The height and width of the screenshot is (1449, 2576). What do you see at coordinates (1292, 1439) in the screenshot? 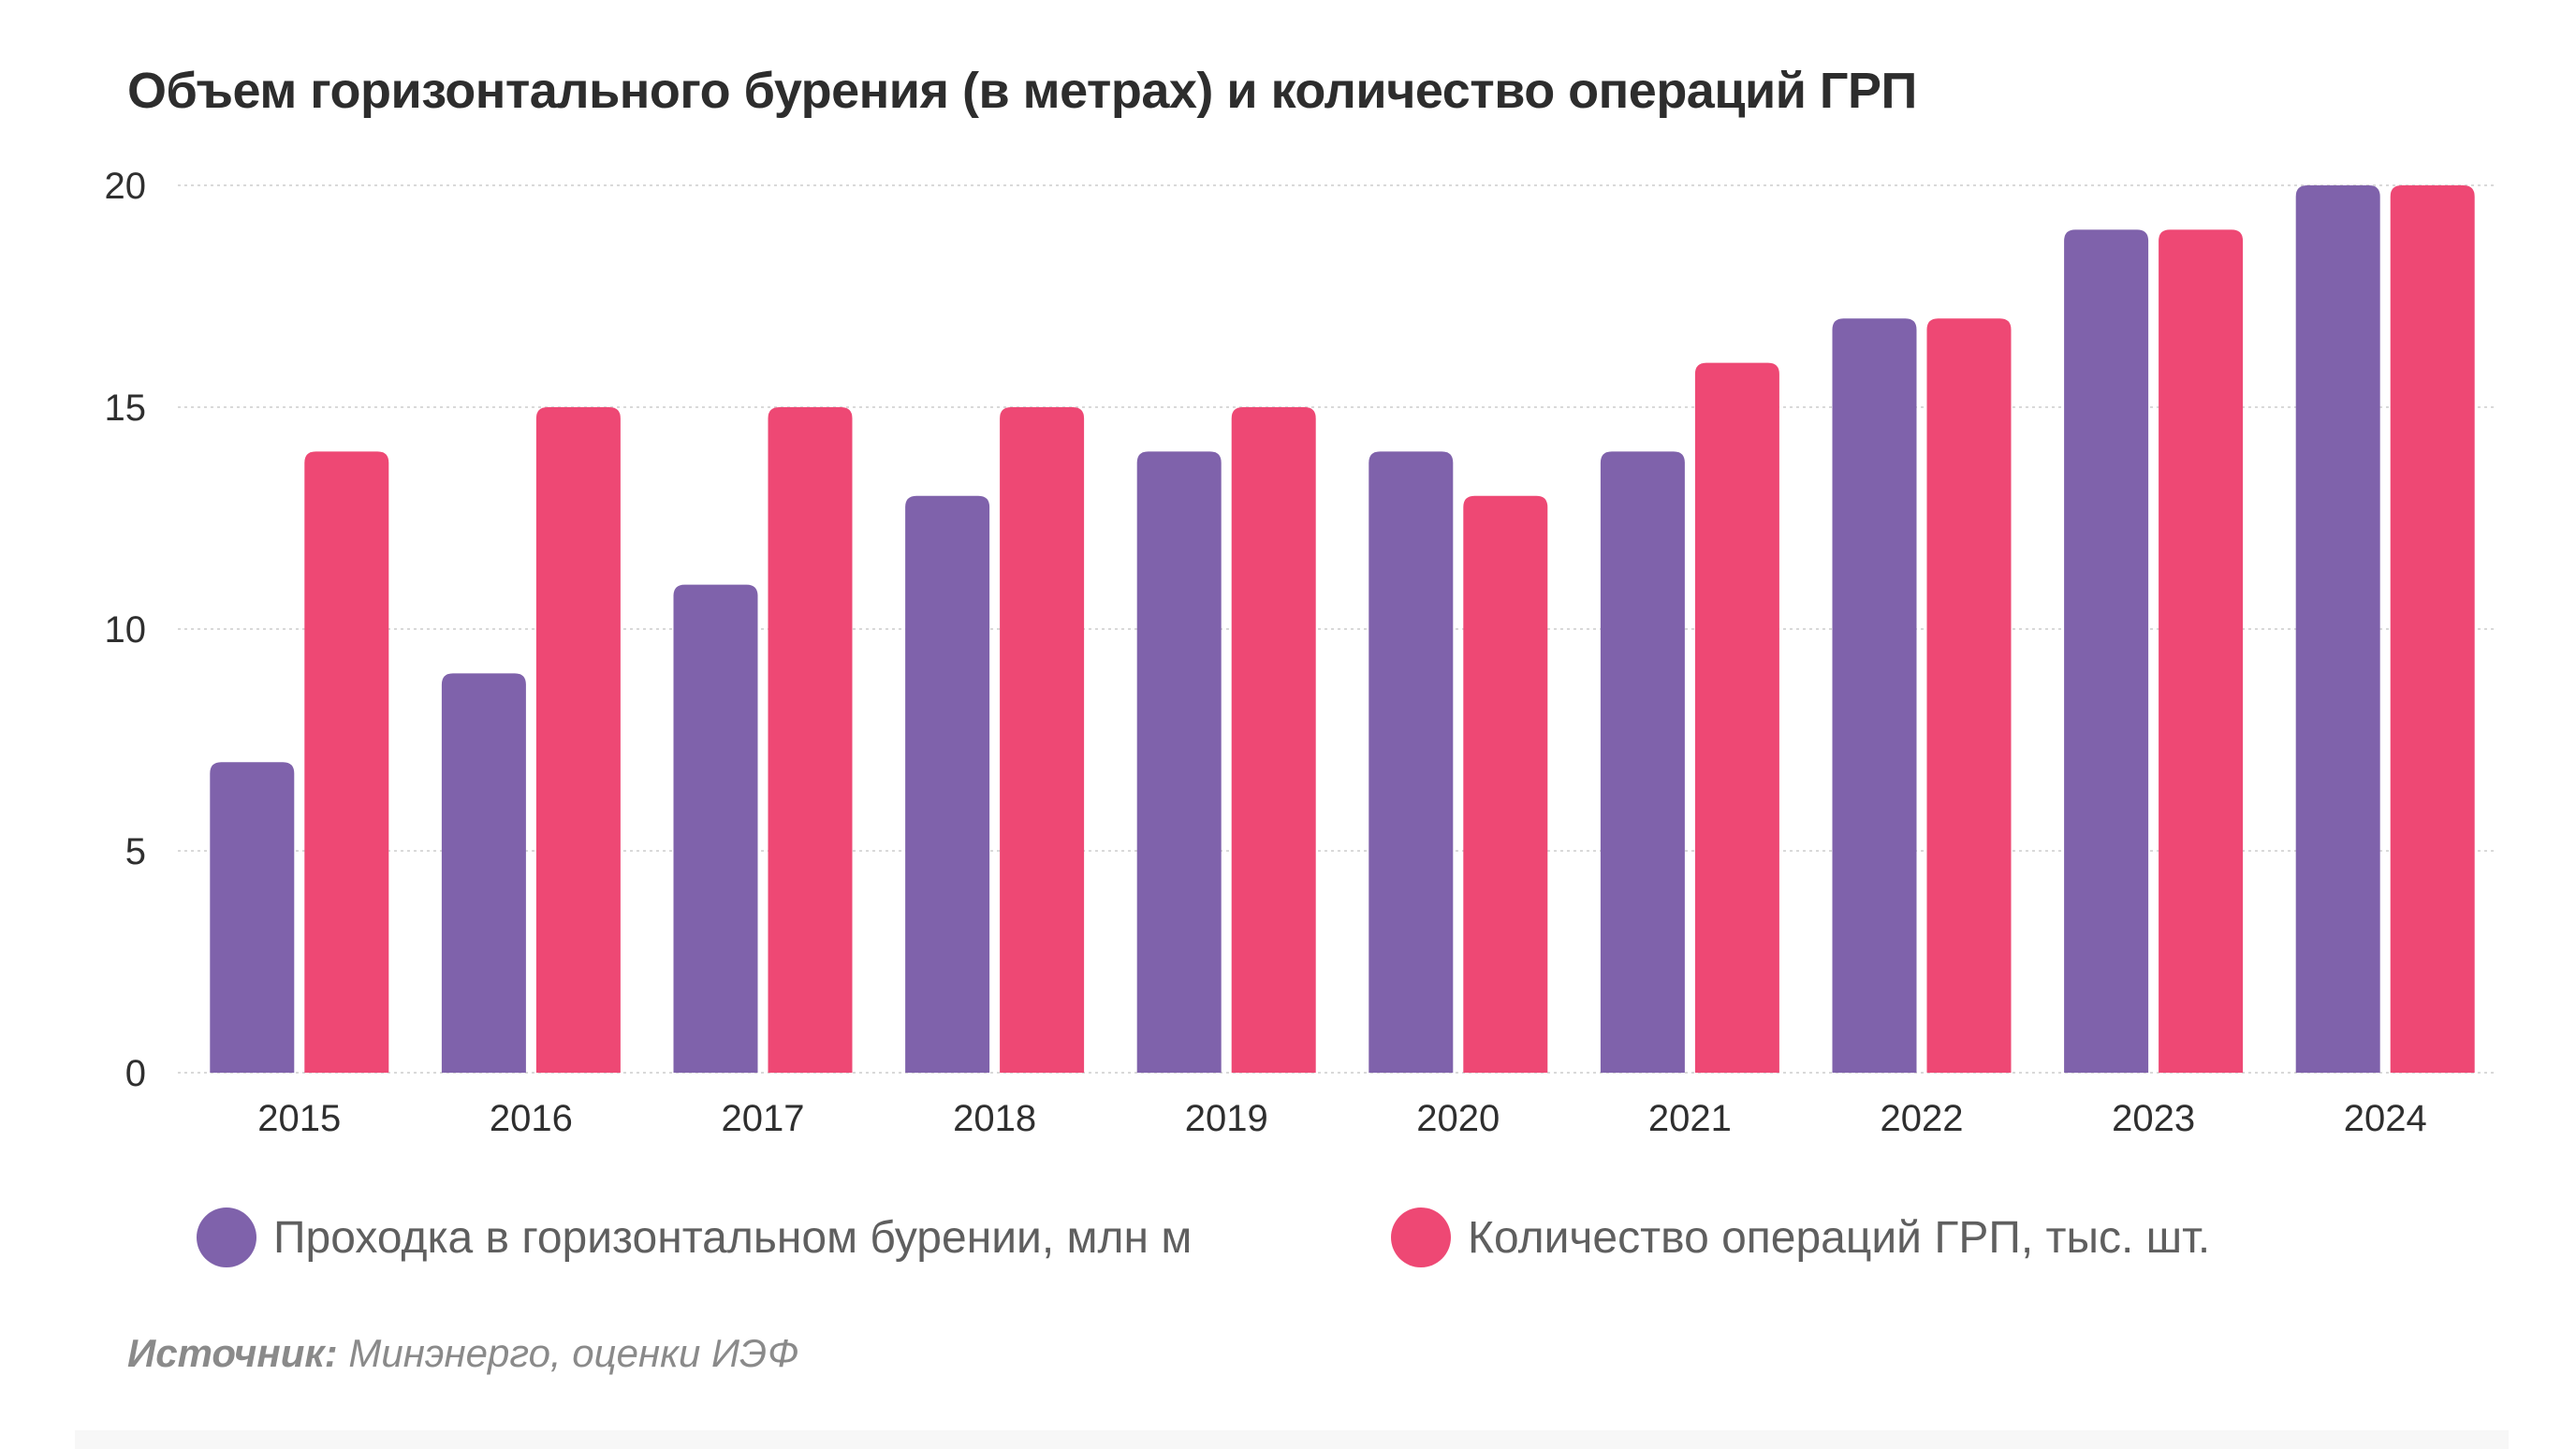
I see `bottom-divider` at bounding box center [1292, 1439].